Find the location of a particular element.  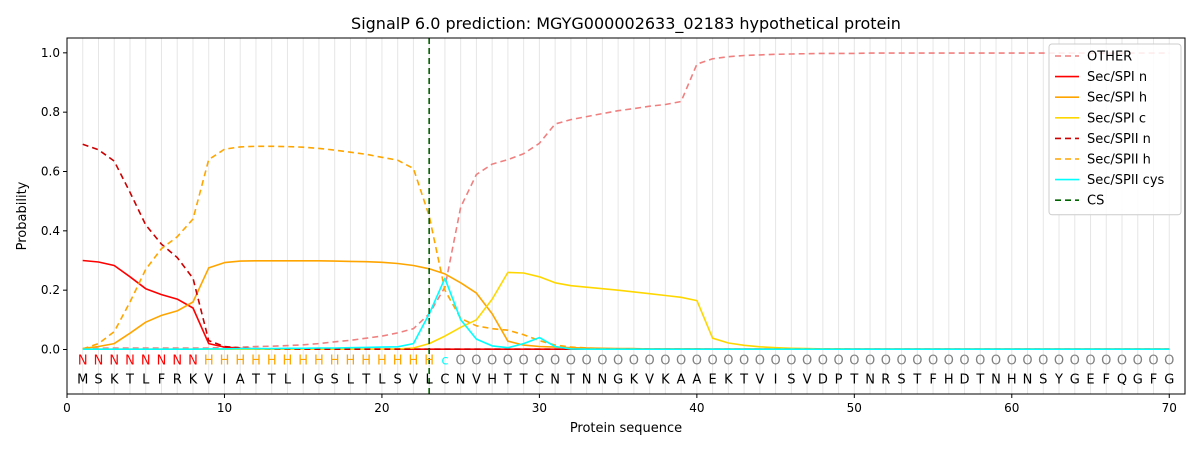

legend-label: Sec/SPII cys is located at coordinates (1126, 180).